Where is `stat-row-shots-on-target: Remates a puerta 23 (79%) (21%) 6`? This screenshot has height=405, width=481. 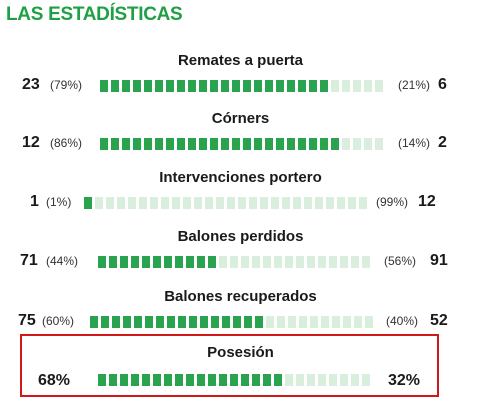 stat-row-shots-on-target: Remates a puerta 23 (79%) (21%) 6 is located at coordinates (240, 77).